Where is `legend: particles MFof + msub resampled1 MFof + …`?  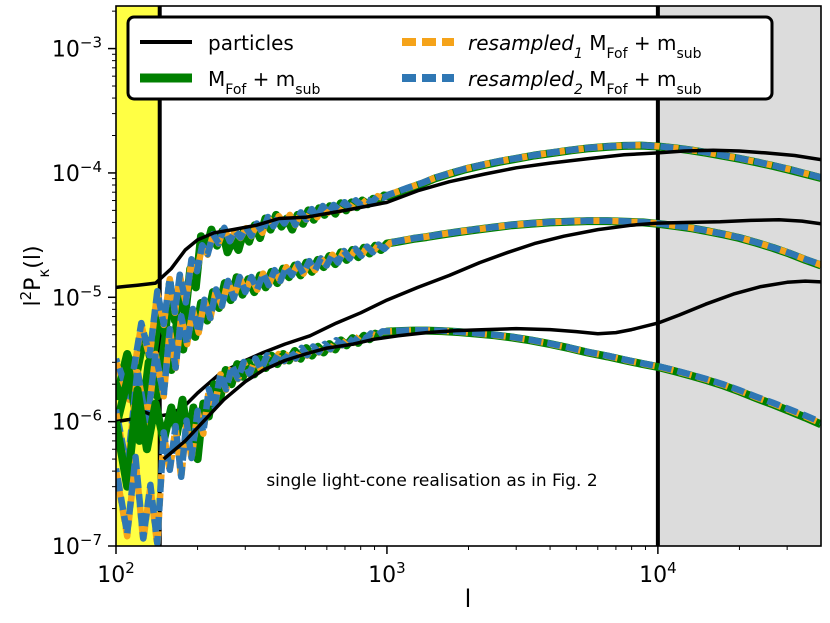 legend: particles MFof + msub resampled1 MFof + … is located at coordinates (450, 58).